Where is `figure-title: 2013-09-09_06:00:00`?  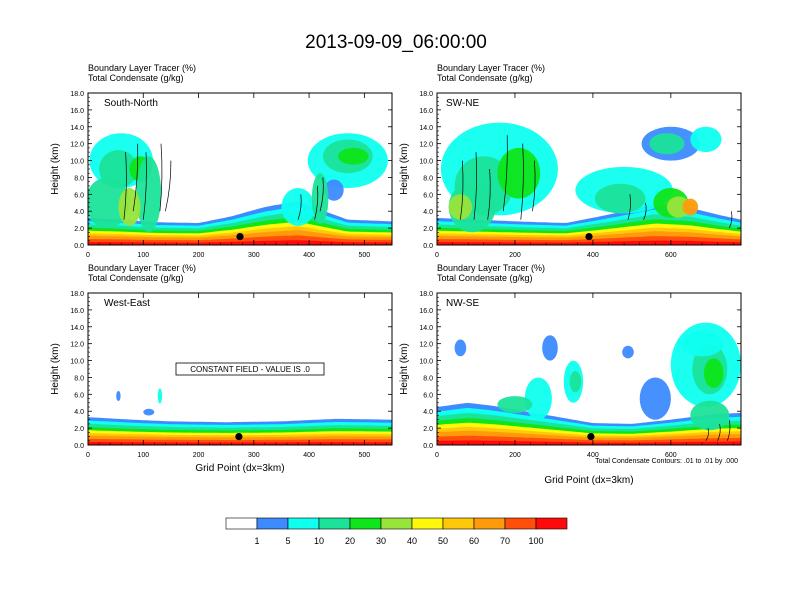
figure-title: 2013-09-09_06:00:00 is located at coordinates (396, 42).